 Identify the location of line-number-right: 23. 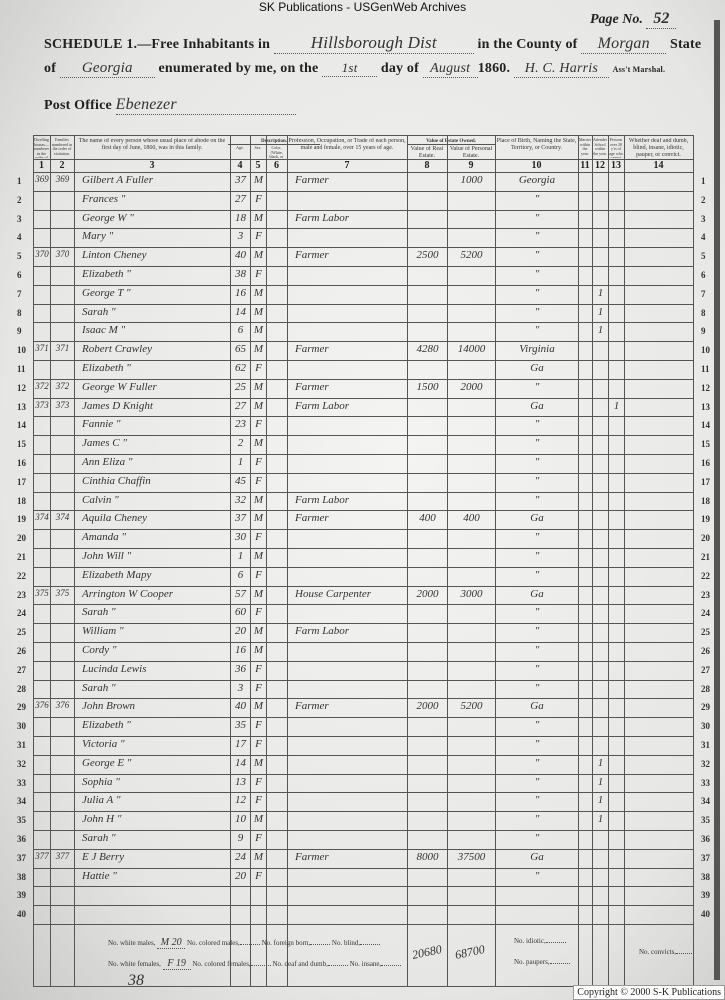
(705, 594).